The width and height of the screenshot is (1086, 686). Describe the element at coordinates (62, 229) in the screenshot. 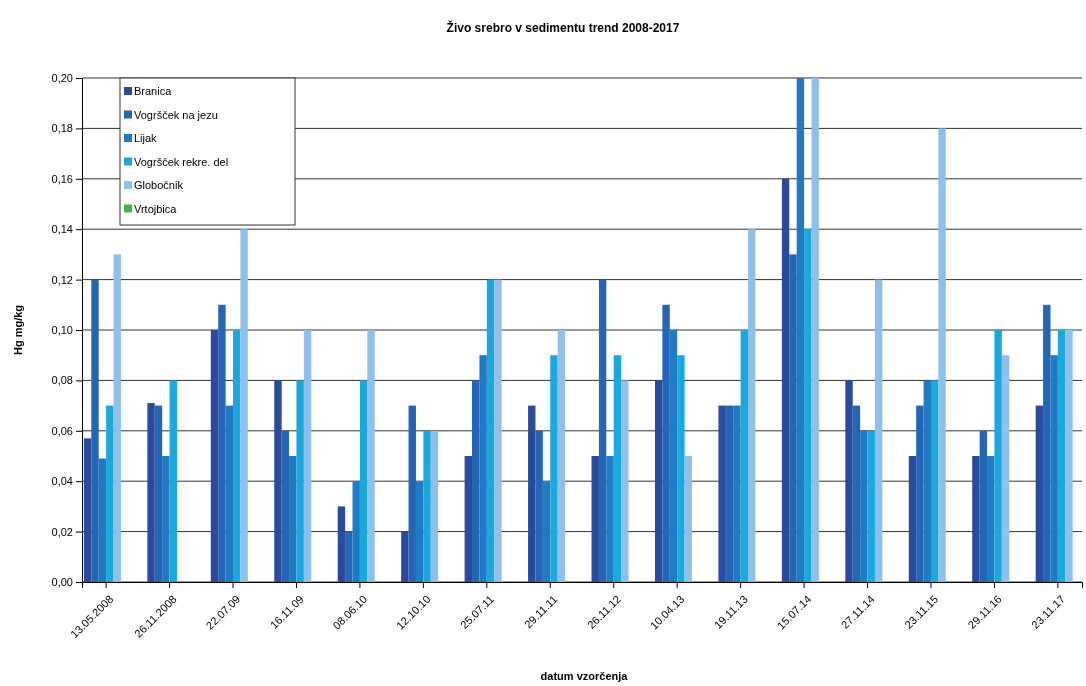

I see `y-tick-label: 0,14` at that location.